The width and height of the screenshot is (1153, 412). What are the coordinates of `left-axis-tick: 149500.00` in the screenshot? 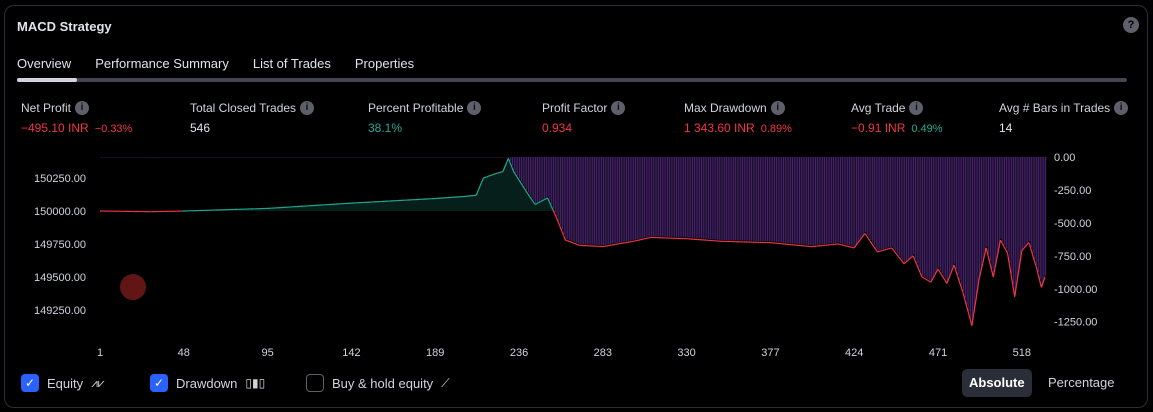 It's located at (60, 278).